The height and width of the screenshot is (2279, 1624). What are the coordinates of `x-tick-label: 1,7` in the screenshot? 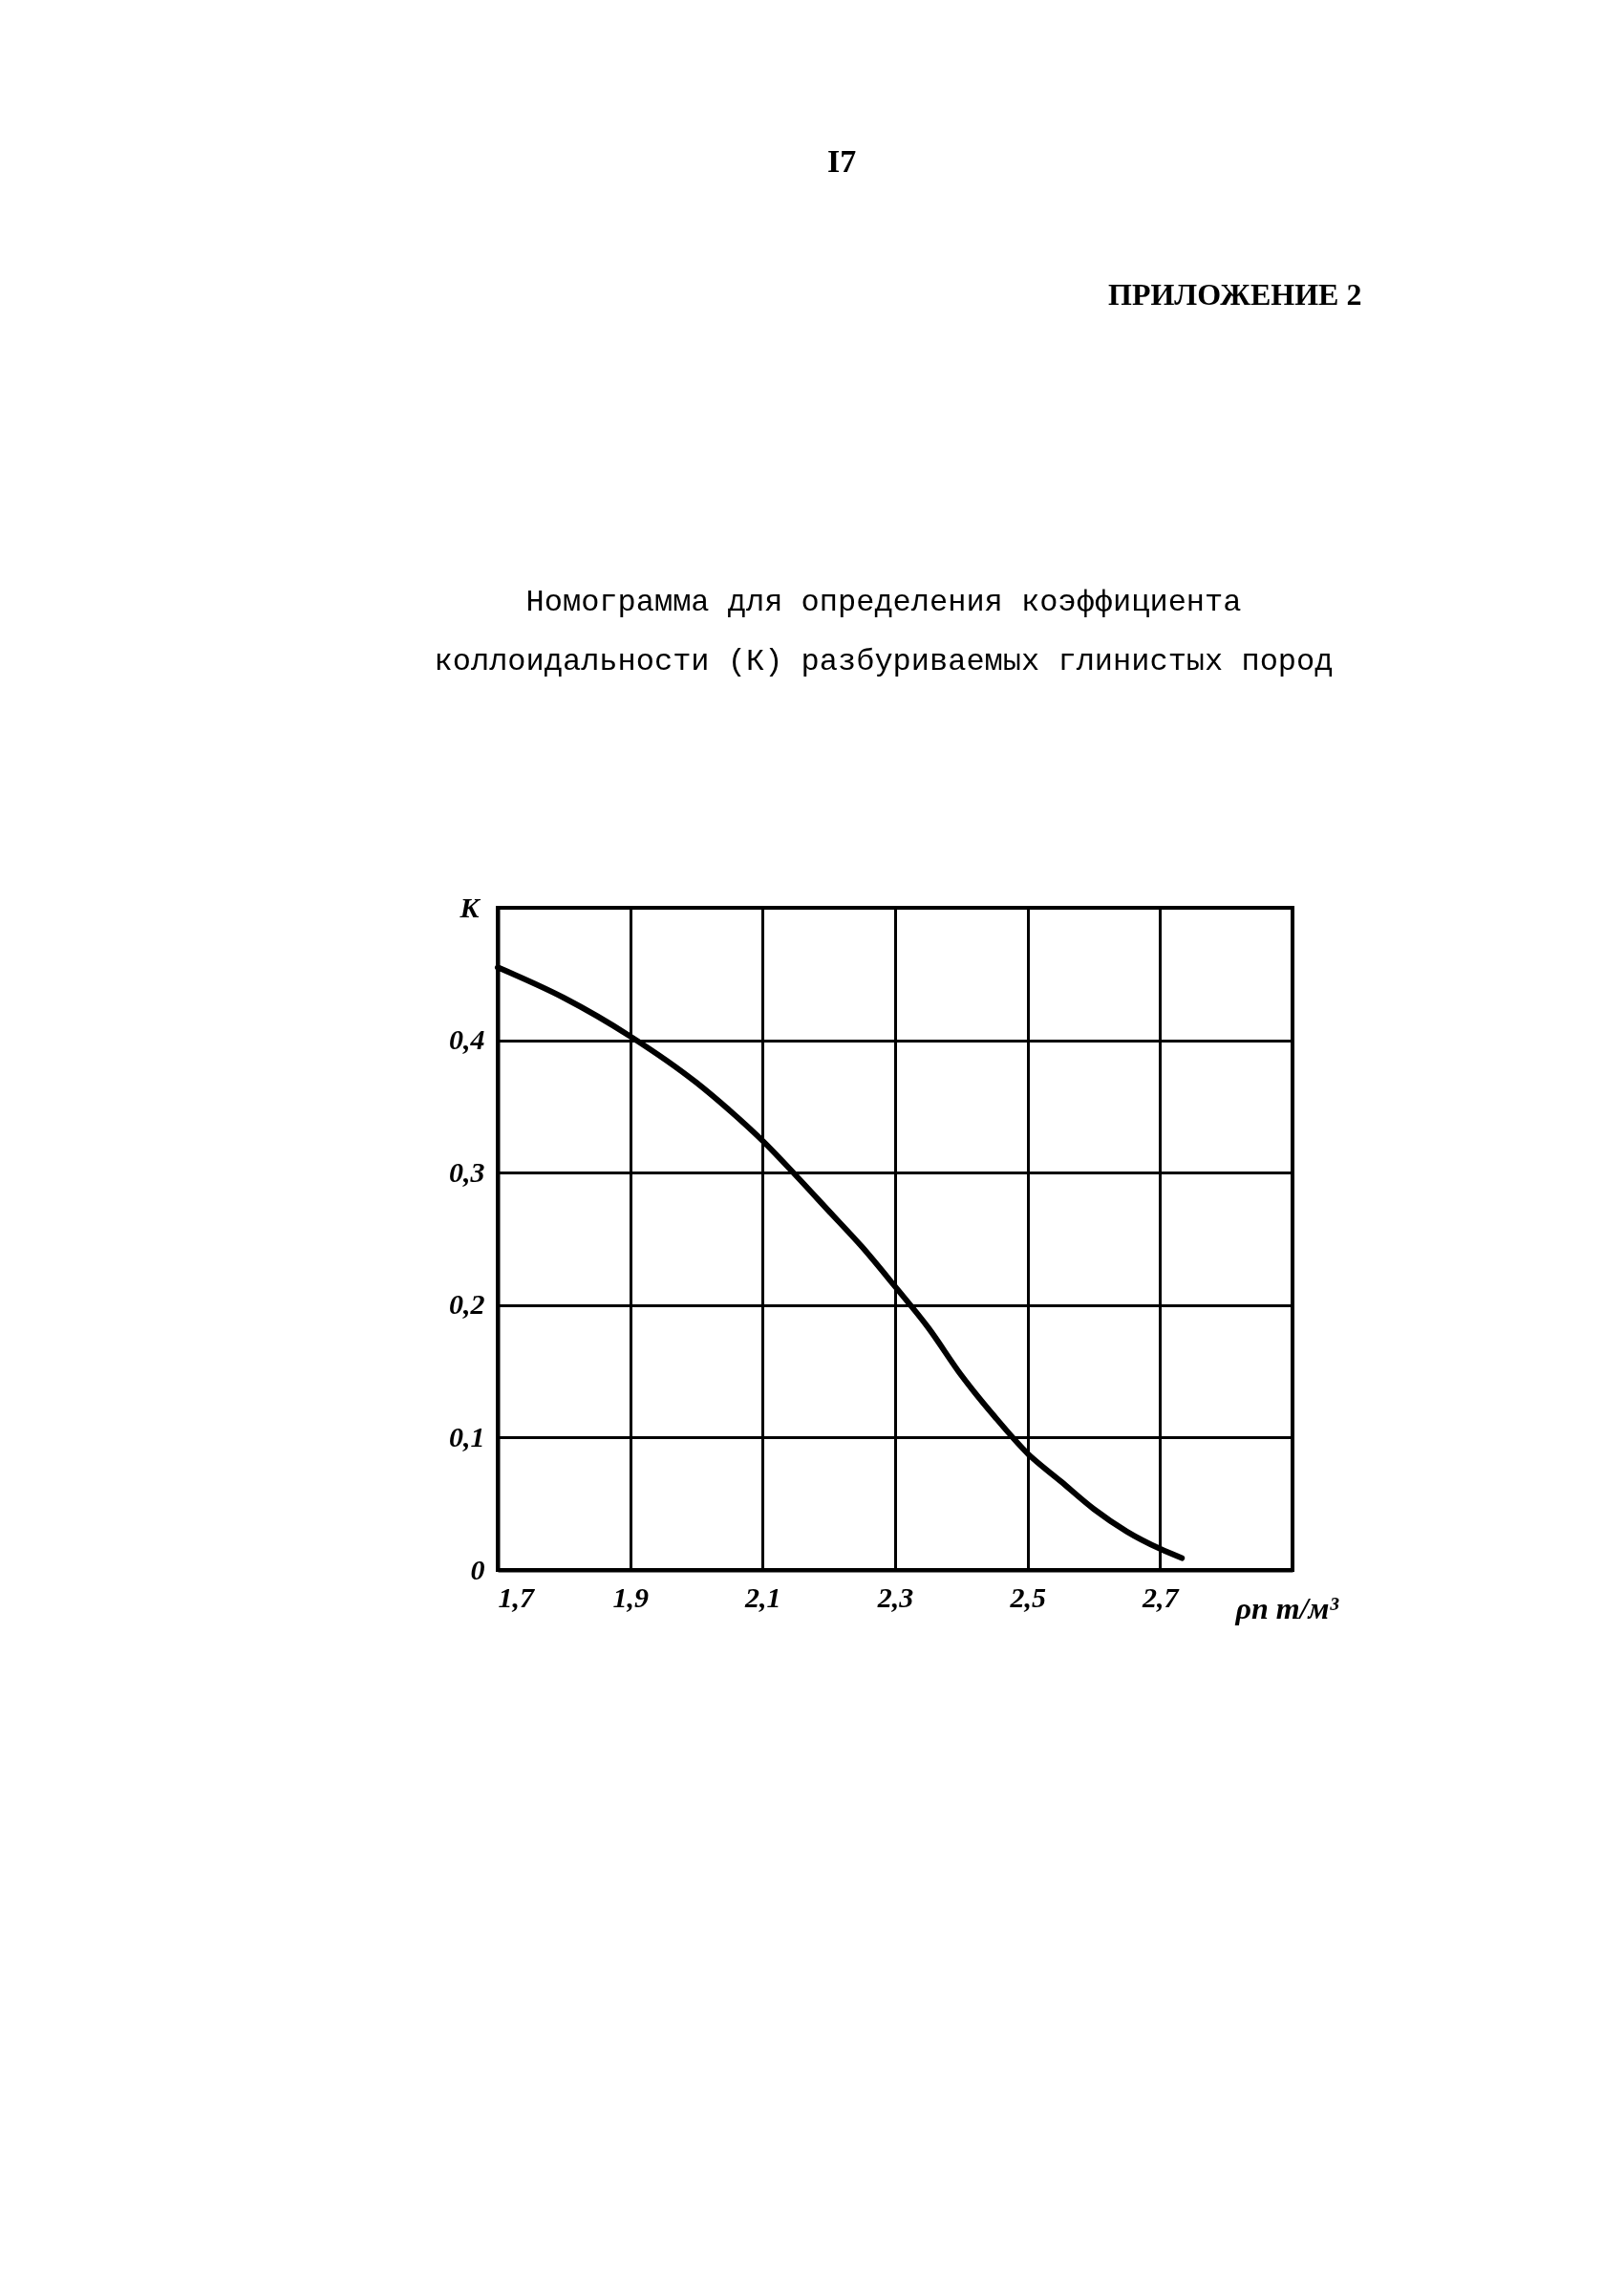 It's located at (517, 1597).